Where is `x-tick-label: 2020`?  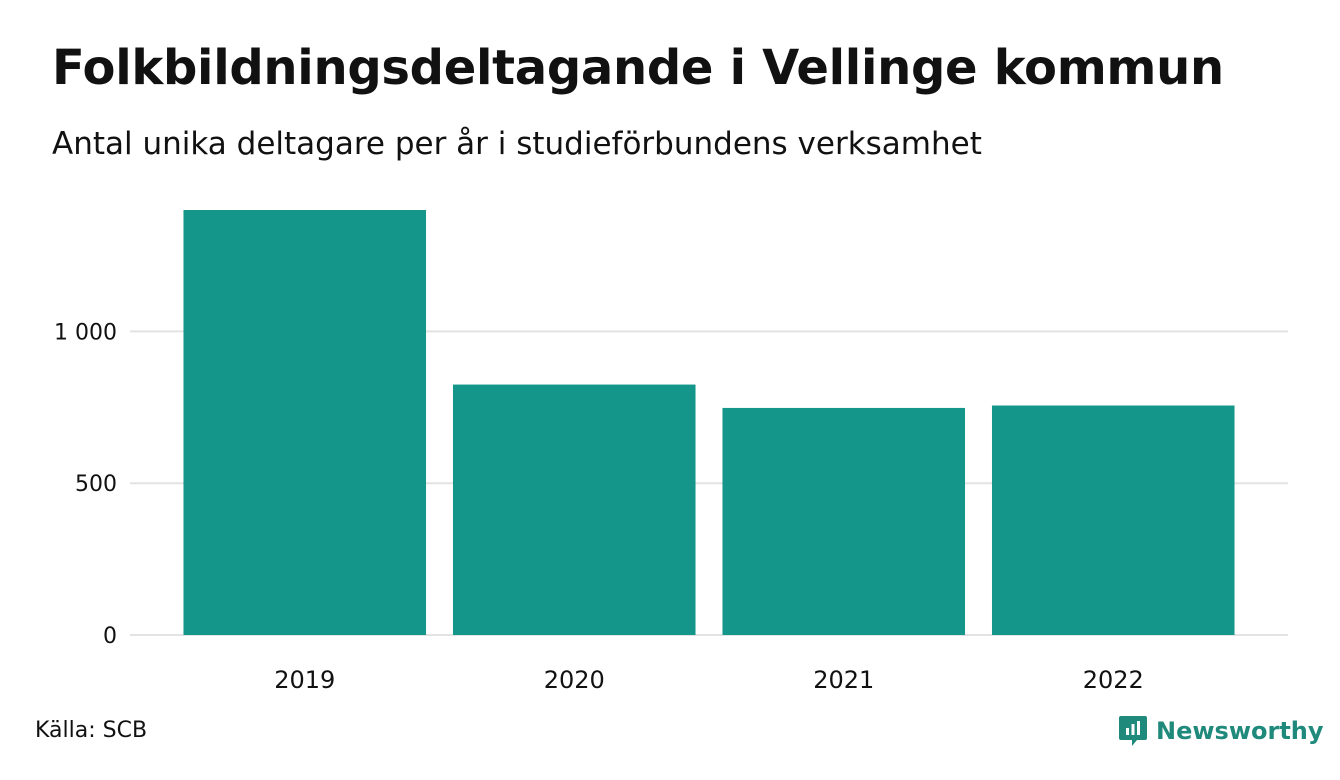
x-tick-label: 2020 is located at coordinates (574, 680).